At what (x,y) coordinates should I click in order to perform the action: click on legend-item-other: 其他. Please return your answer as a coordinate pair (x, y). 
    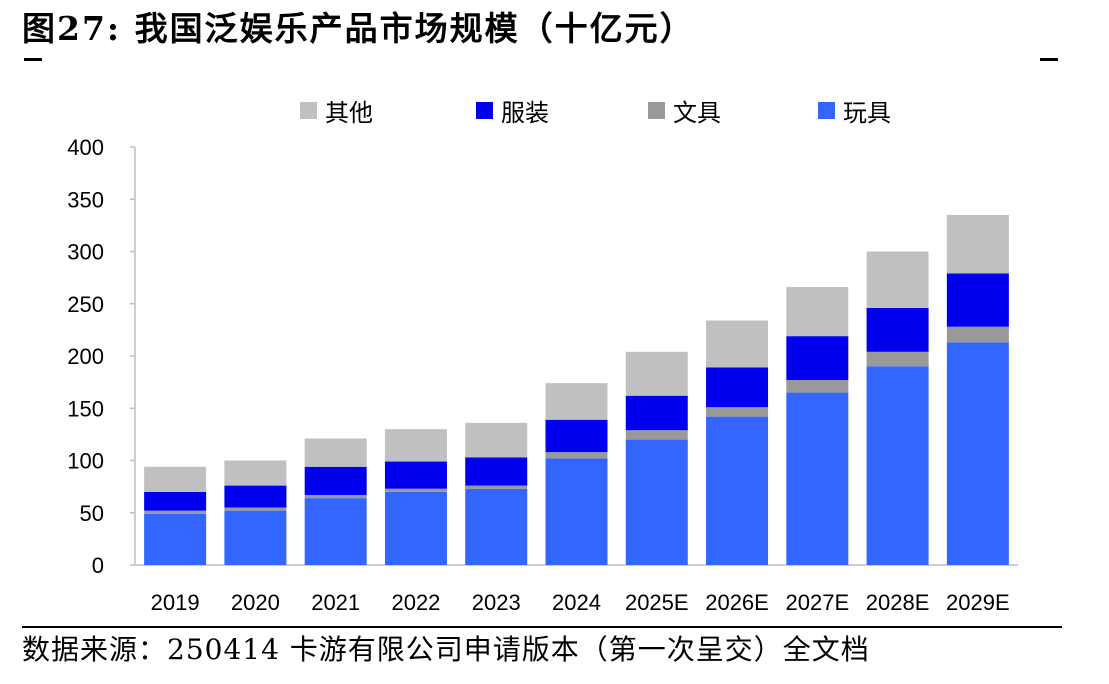
    Looking at the image, I should click on (336, 110).